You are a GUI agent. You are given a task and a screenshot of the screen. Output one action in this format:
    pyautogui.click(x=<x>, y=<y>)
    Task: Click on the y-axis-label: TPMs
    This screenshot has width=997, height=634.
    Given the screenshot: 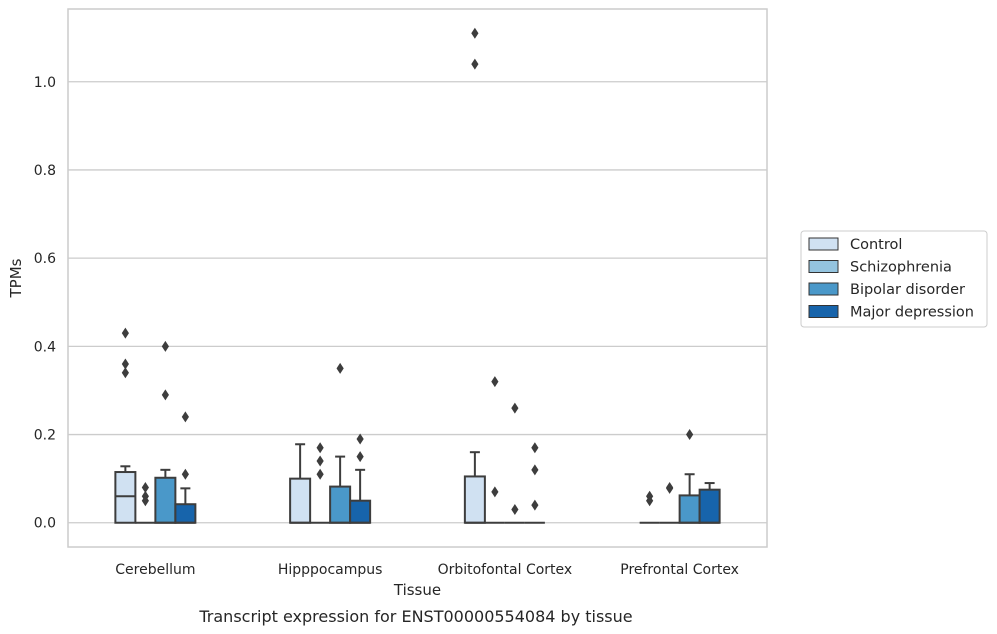 What is the action you would take?
    pyautogui.click(x=16, y=278)
    